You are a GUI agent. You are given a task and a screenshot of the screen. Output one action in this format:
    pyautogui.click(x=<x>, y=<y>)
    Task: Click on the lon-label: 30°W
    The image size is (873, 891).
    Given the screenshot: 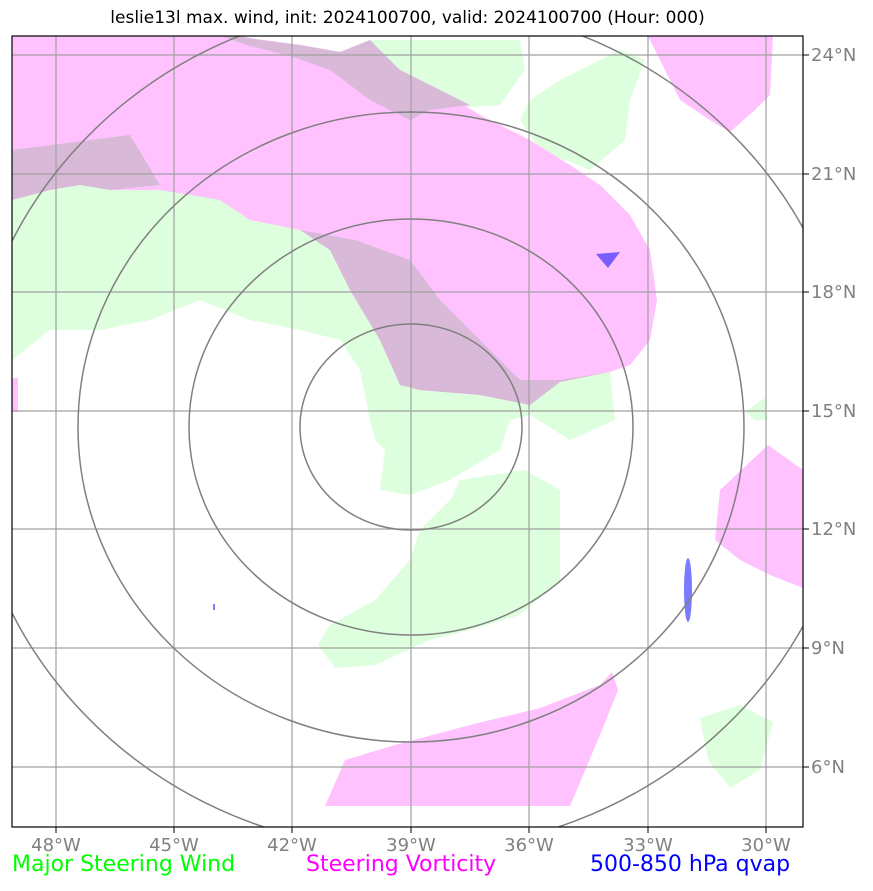 What is the action you would take?
    pyautogui.click(x=766, y=845)
    